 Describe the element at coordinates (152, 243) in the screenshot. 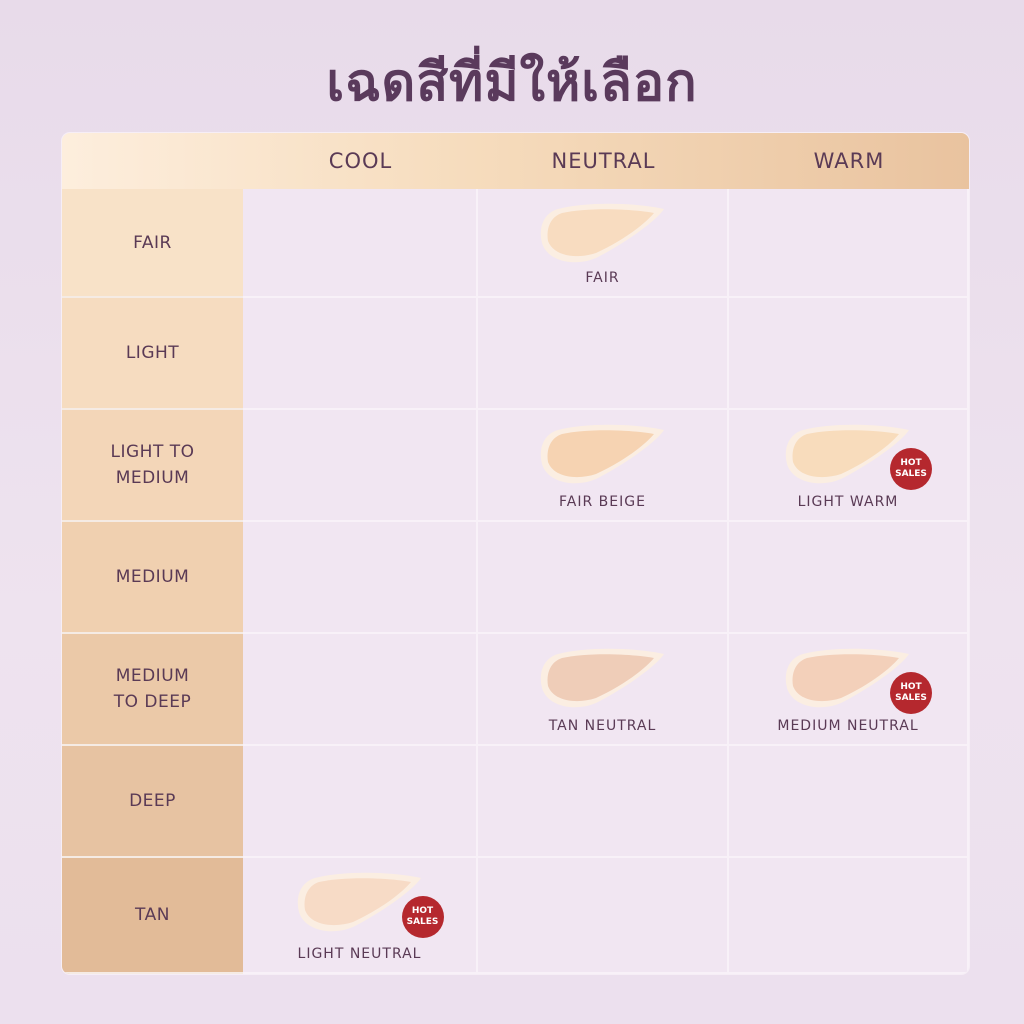

I see `row-header: FAIR` at that location.